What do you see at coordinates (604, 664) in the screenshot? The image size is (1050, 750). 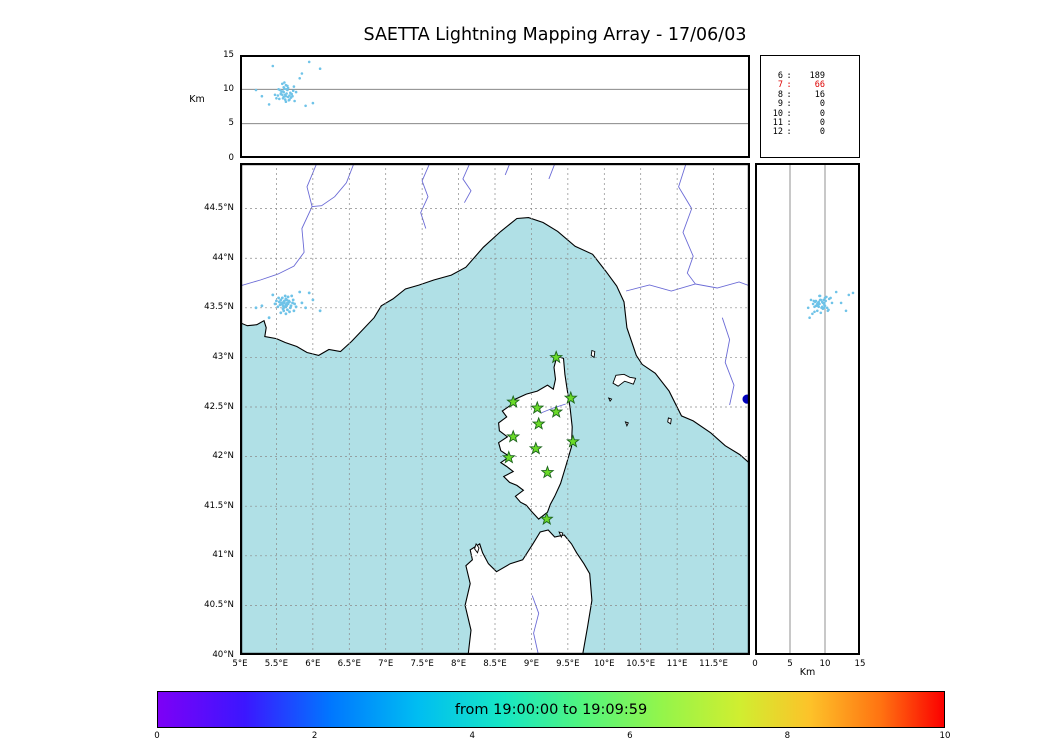 I see `longitude-tick-label: 10°E` at bounding box center [604, 664].